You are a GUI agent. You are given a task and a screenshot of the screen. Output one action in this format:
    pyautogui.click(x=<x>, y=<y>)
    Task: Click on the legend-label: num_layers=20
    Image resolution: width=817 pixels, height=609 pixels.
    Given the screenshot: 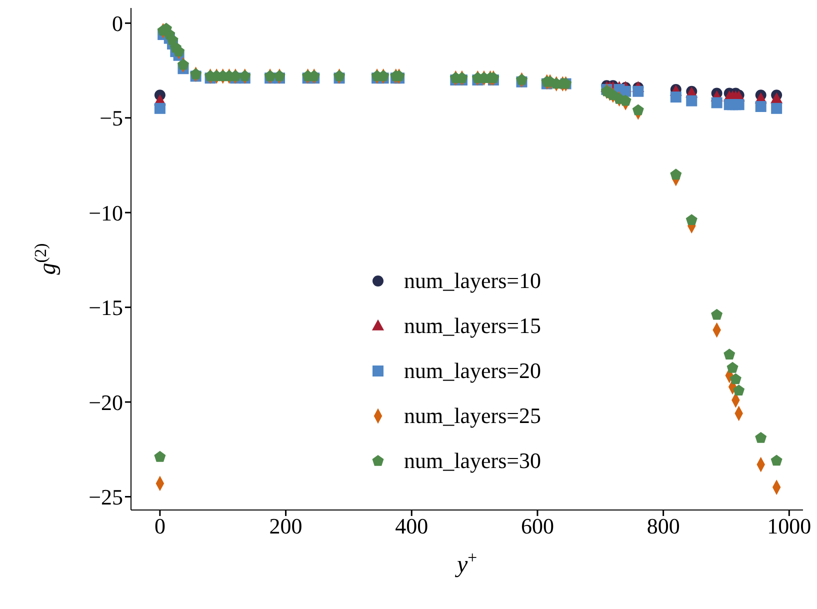 What is the action you would take?
    pyautogui.click(x=473, y=371)
    